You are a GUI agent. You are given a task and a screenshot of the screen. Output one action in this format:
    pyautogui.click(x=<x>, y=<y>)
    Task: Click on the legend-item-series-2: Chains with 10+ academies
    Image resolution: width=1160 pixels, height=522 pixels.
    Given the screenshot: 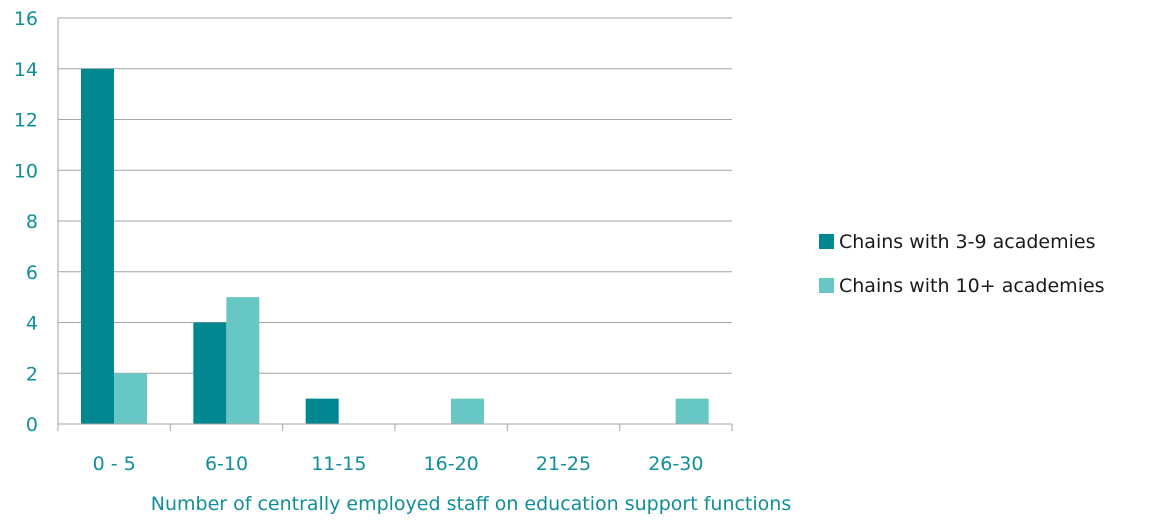 What is the action you would take?
    pyautogui.click(x=962, y=286)
    